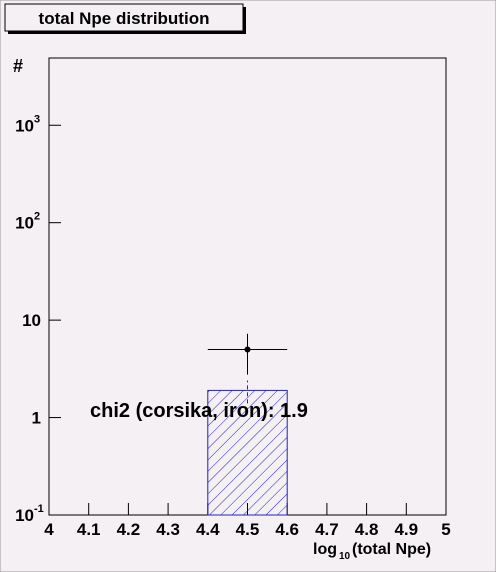  I want to click on y-tick-label: 1, so click(36, 418).